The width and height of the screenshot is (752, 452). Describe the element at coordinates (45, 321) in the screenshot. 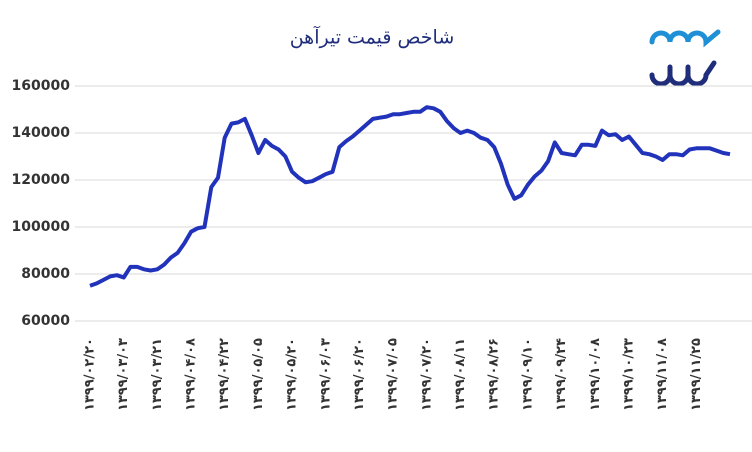

I see `y-tick-label: 60000` at that location.